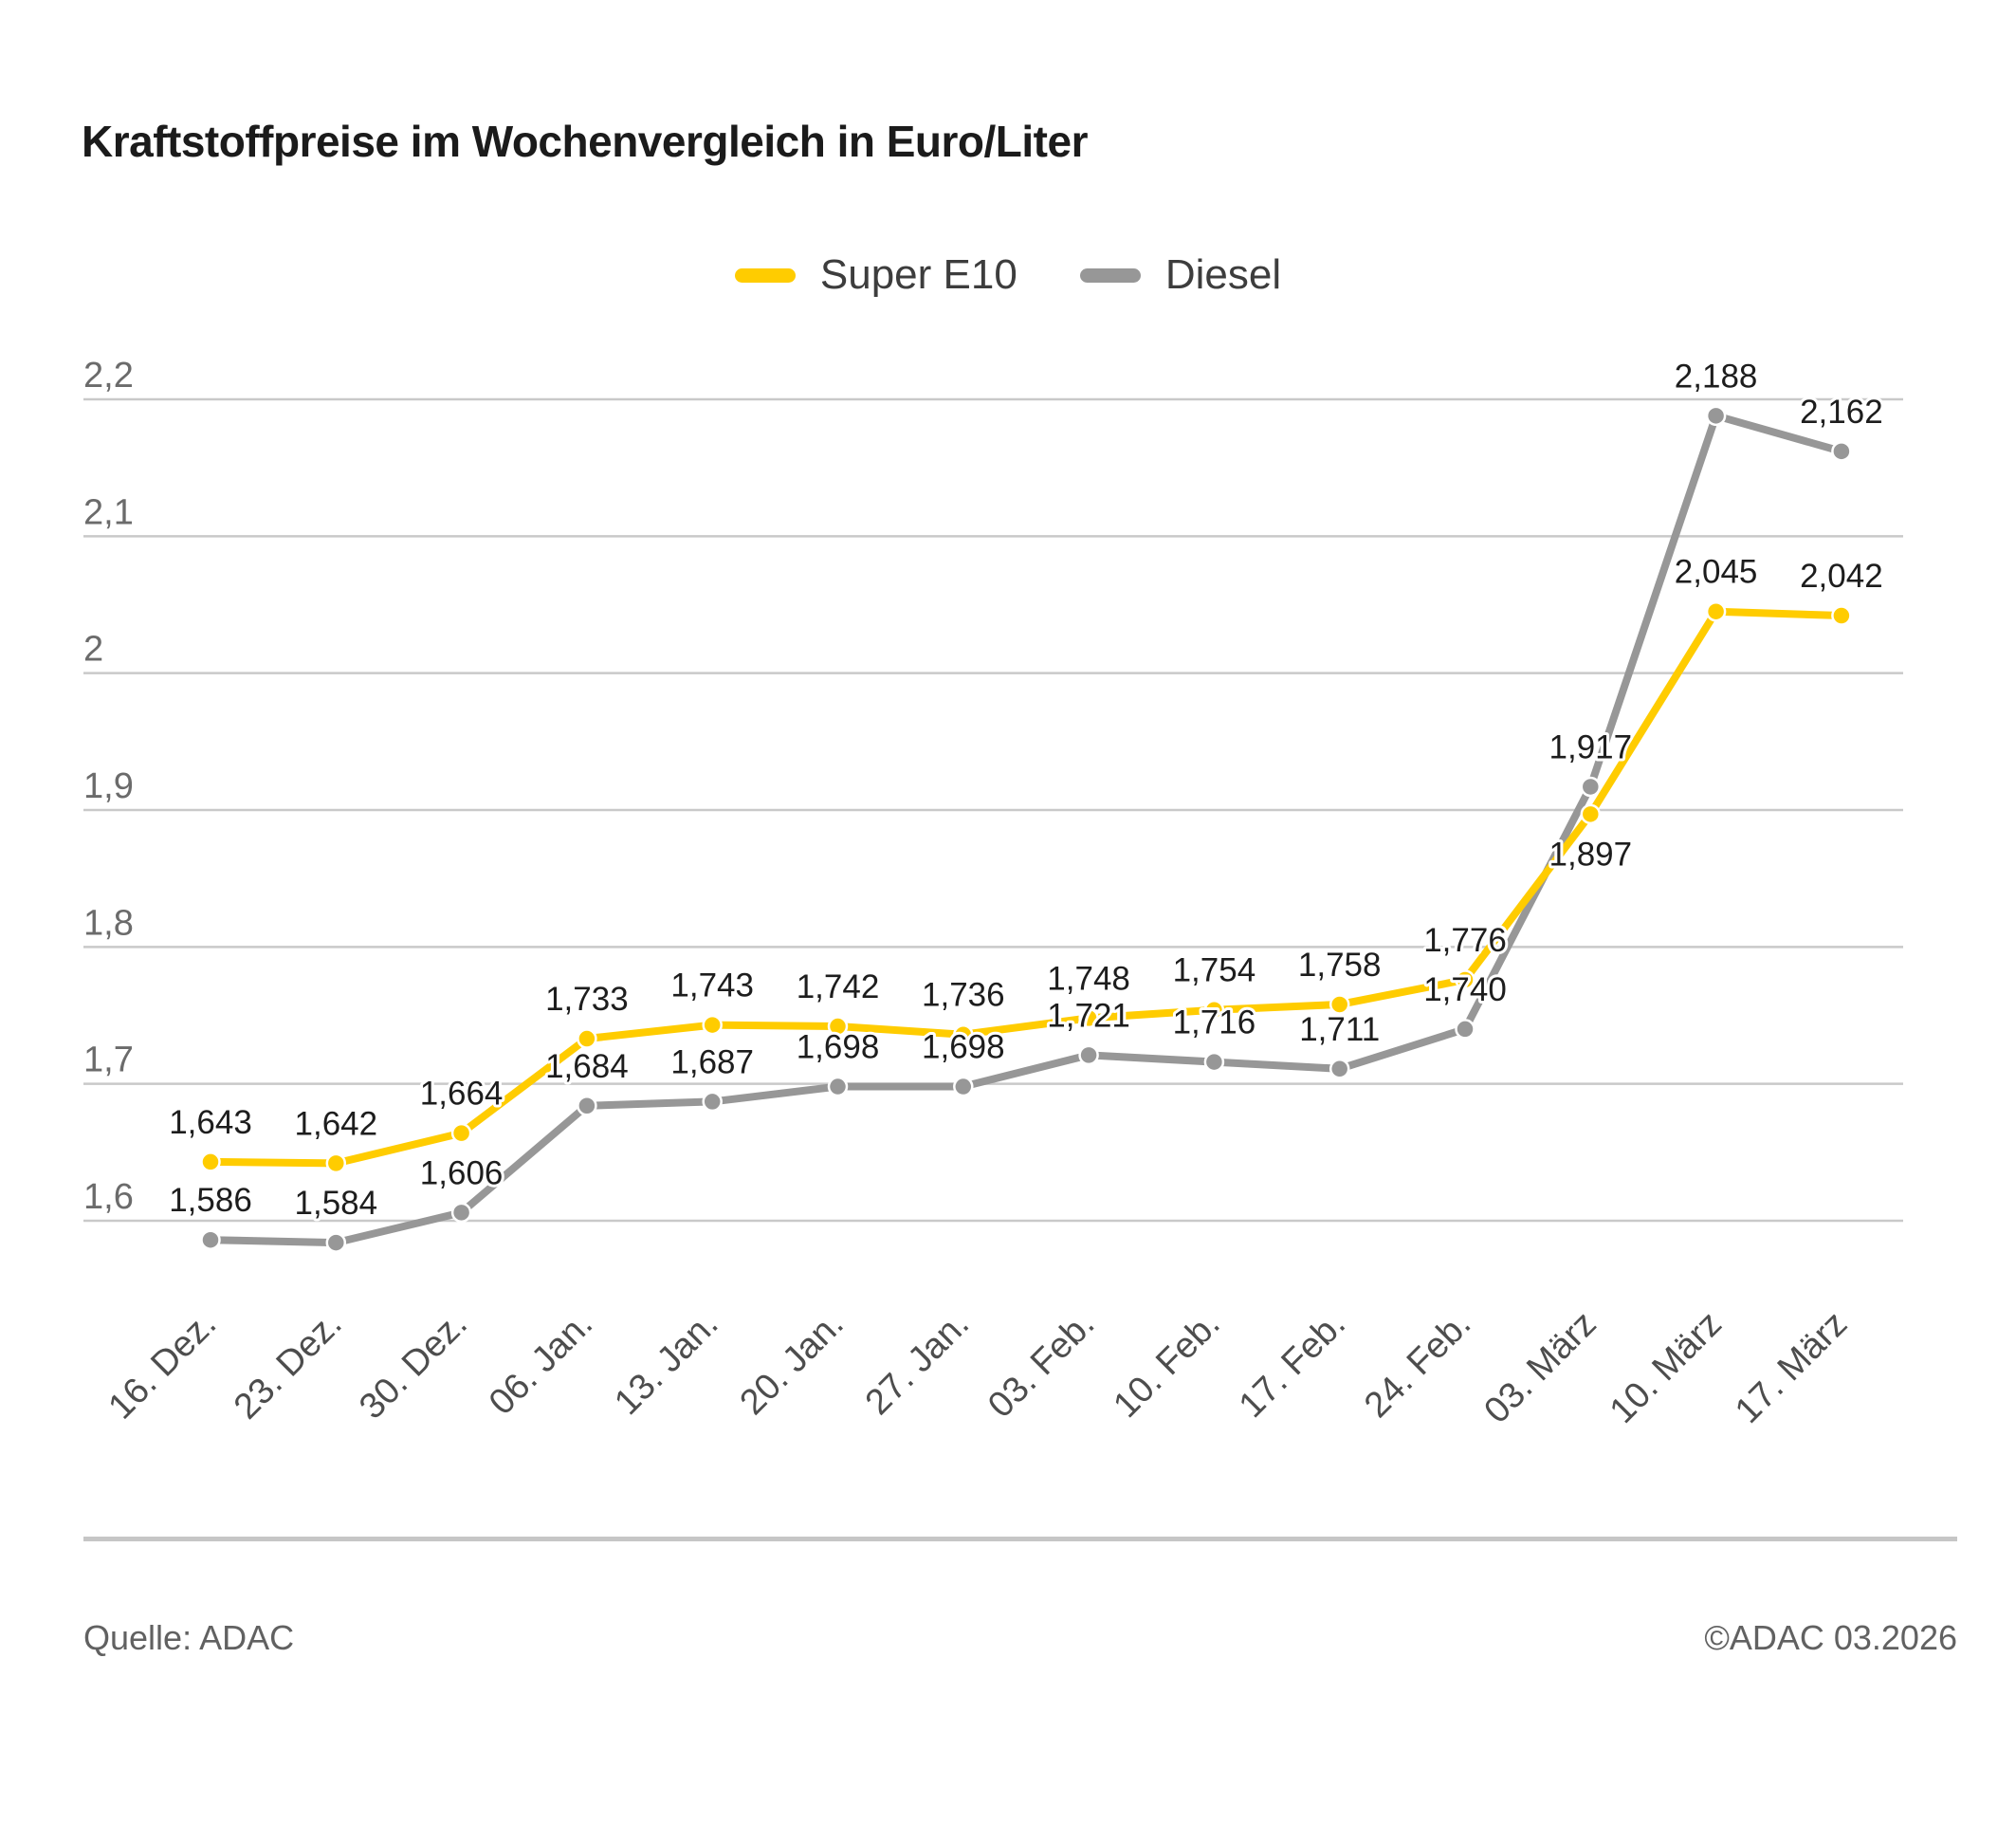  I want to click on value-label-diesel-10-feb: 1,716, so click(1214, 1023).